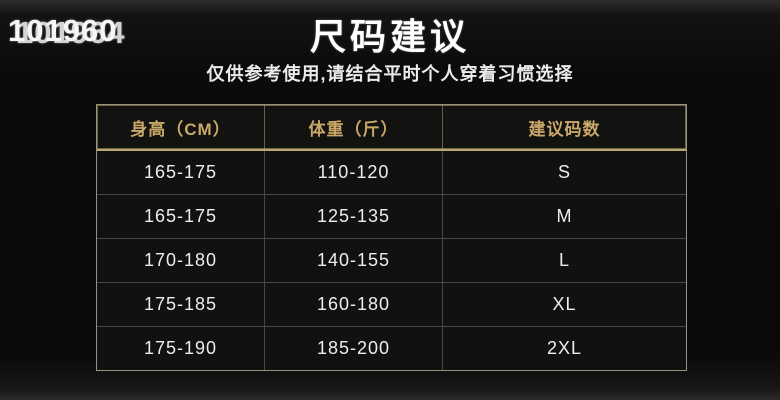 The image size is (780, 400). I want to click on page-title: 尺码建议, so click(389, 36).